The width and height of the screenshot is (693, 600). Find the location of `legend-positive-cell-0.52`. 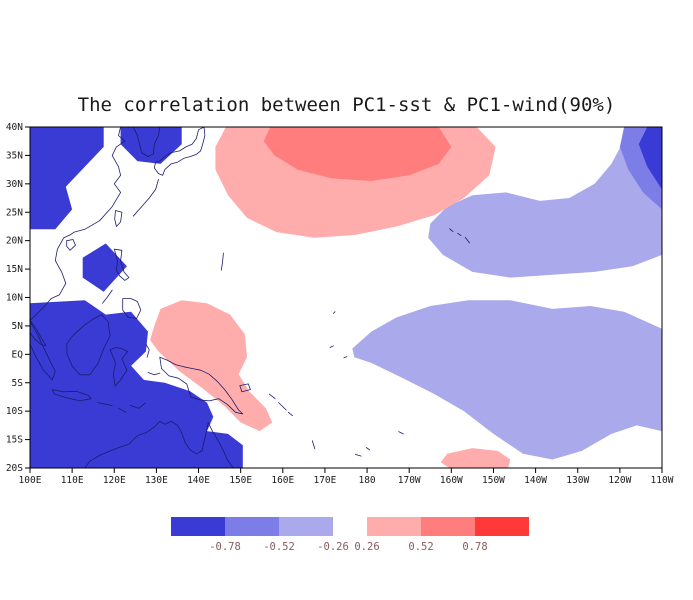

legend-positive-cell-0.52 is located at coordinates (448, 526).